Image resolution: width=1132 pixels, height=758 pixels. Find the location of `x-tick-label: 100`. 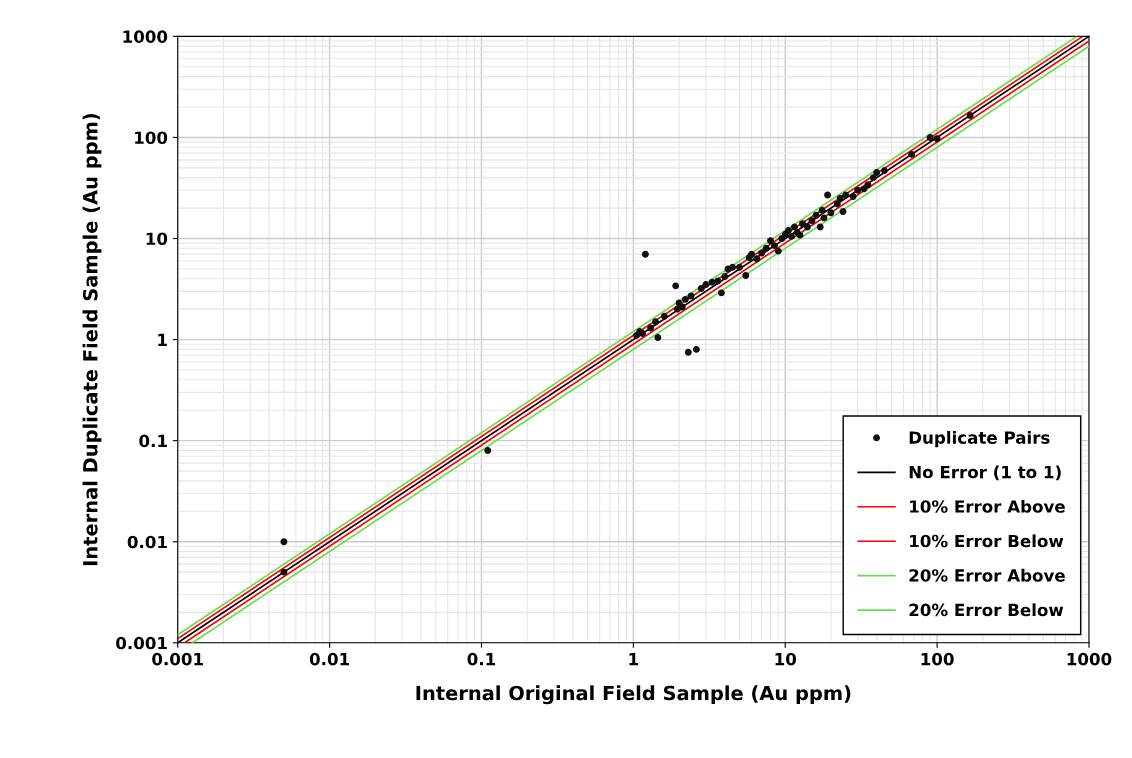

x-tick-label: 100 is located at coordinates (937, 659).